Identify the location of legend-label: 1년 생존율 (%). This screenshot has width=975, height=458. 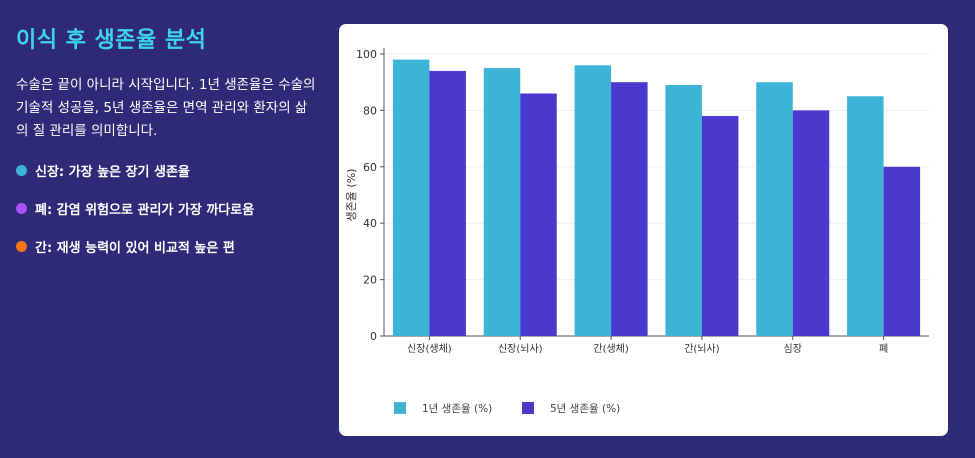
(457, 409).